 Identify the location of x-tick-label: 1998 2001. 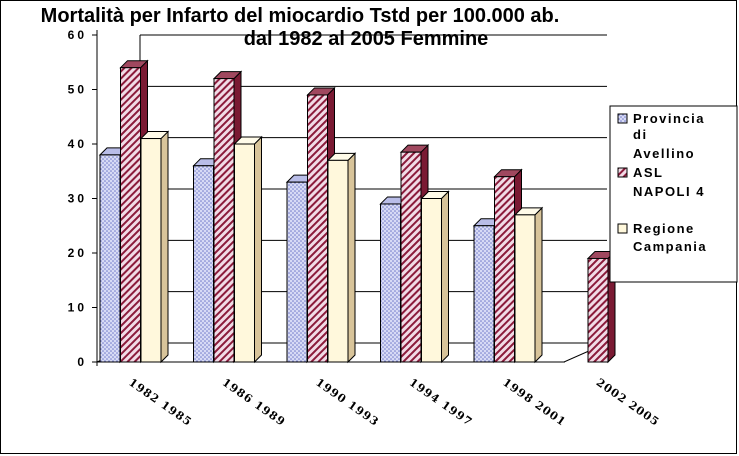
(534, 402).